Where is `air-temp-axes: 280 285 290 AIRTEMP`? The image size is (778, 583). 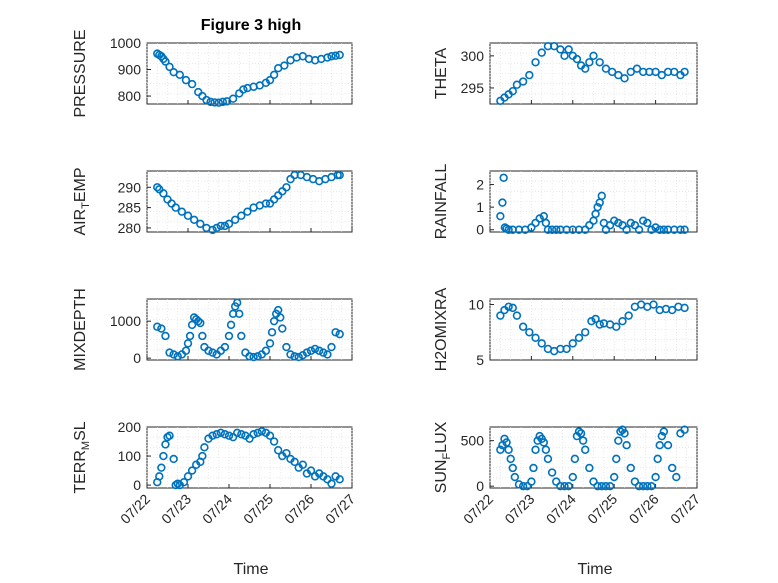 air-temp-axes: 280 285 290 AIRTEMP is located at coordinates (212, 201).